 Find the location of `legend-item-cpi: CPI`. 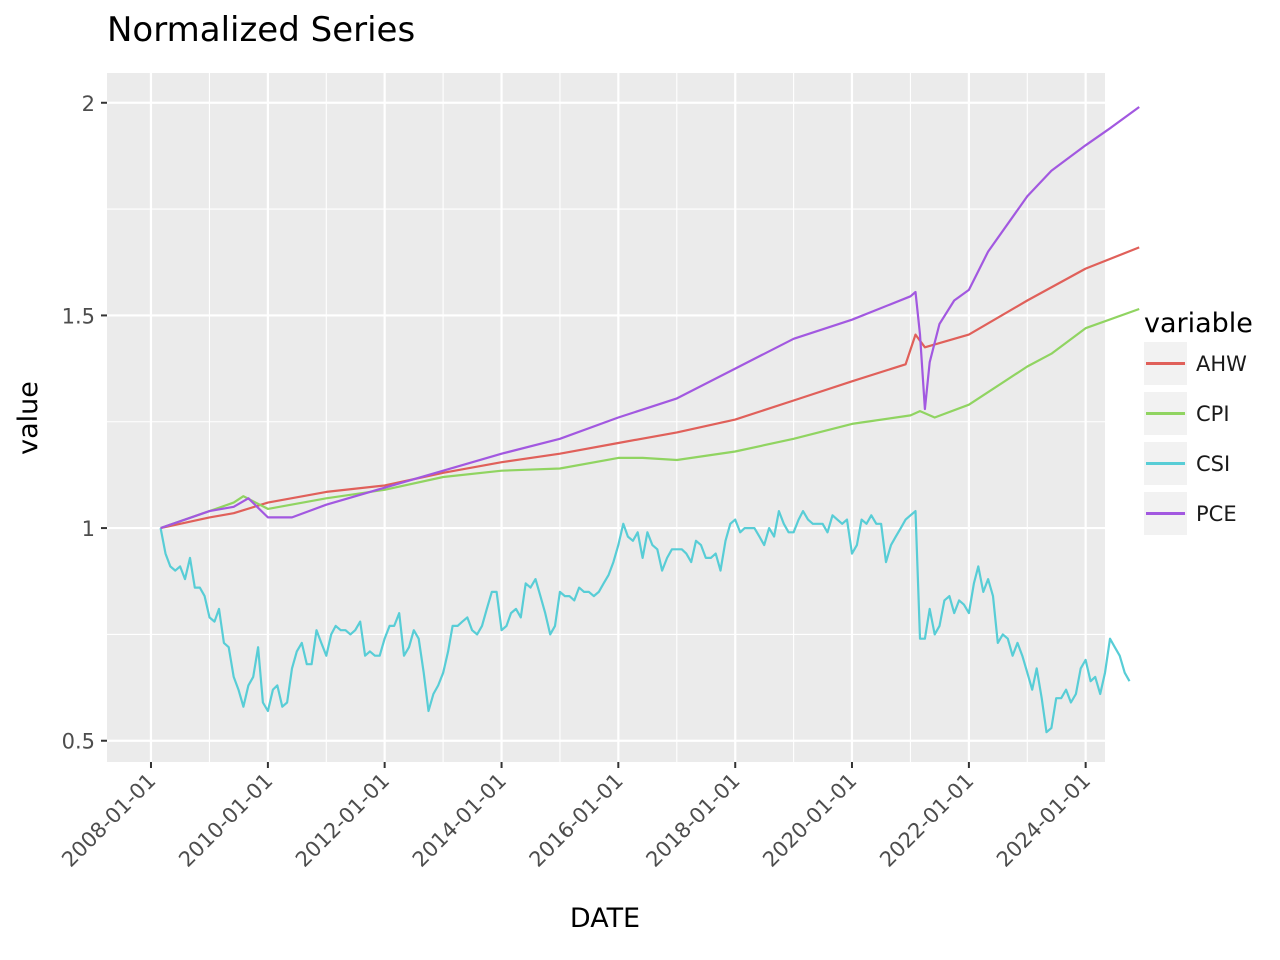

legend-item-cpi: CPI is located at coordinates (1187, 413).